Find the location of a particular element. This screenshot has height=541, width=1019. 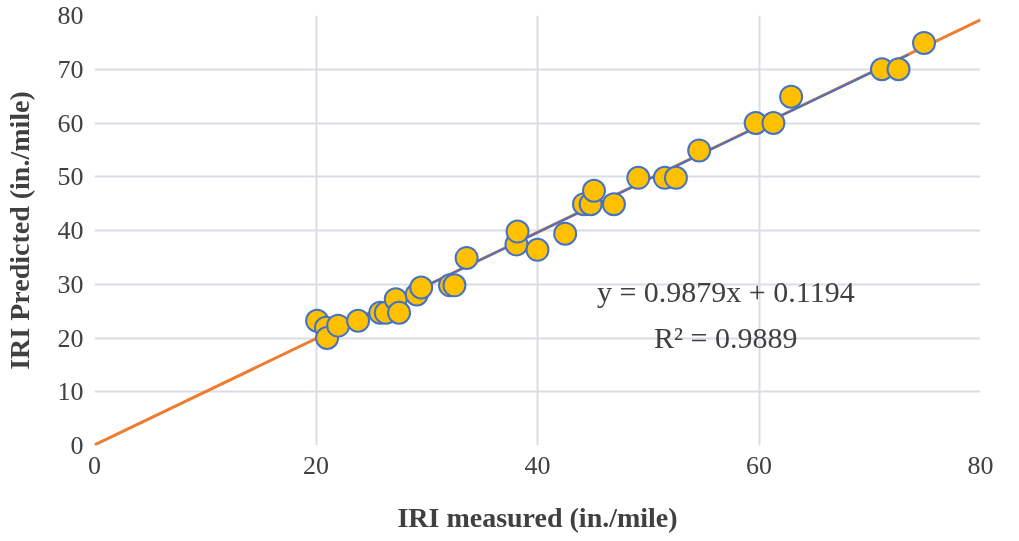

y-tick-label: 30 is located at coordinates (70, 284).